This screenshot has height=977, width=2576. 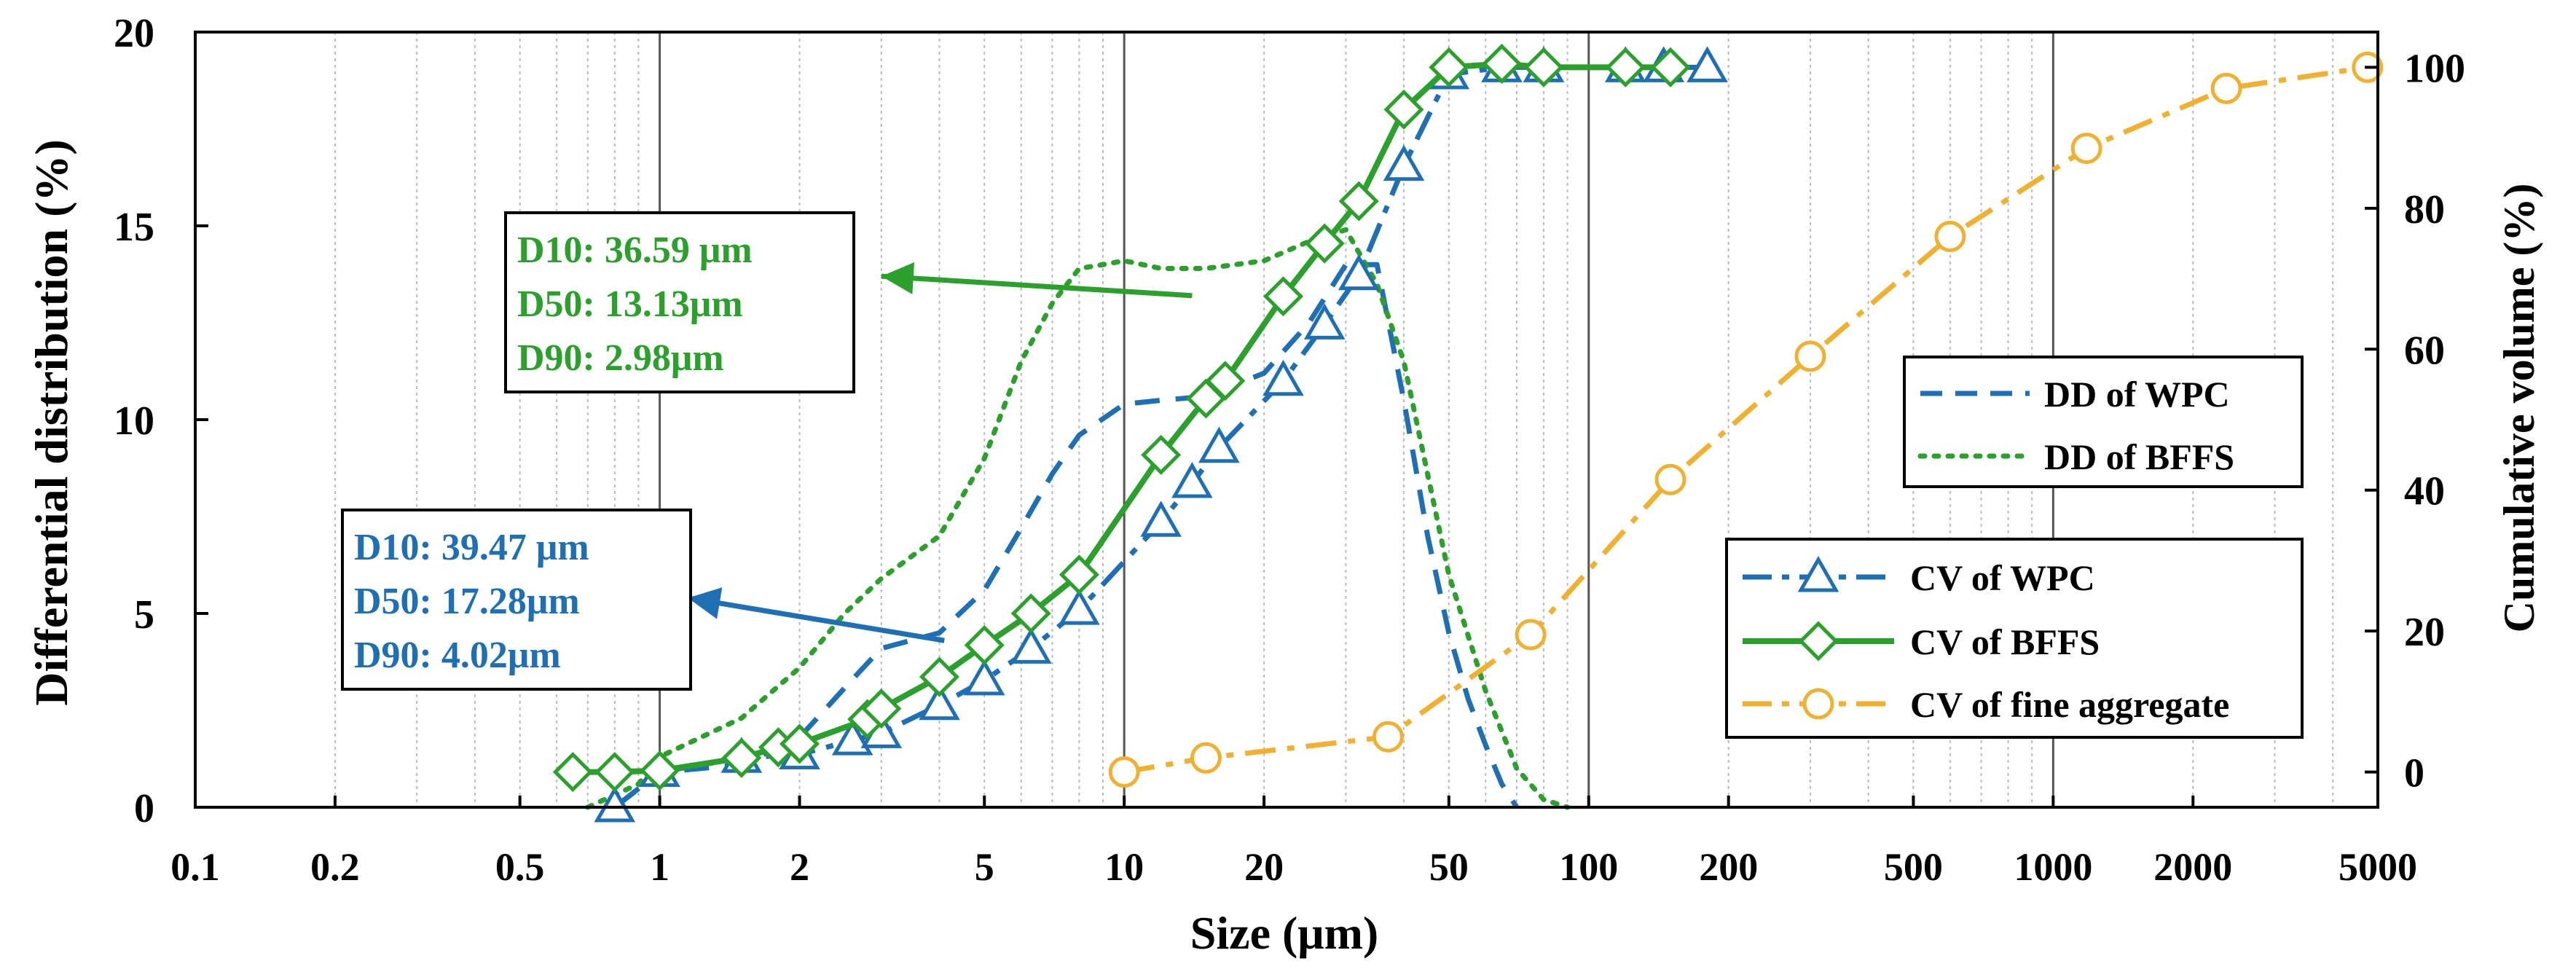 What do you see at coordinates (799, 867) in the screenshot?
I see `x-tick-label: 2` at bounding box center [799, 867].